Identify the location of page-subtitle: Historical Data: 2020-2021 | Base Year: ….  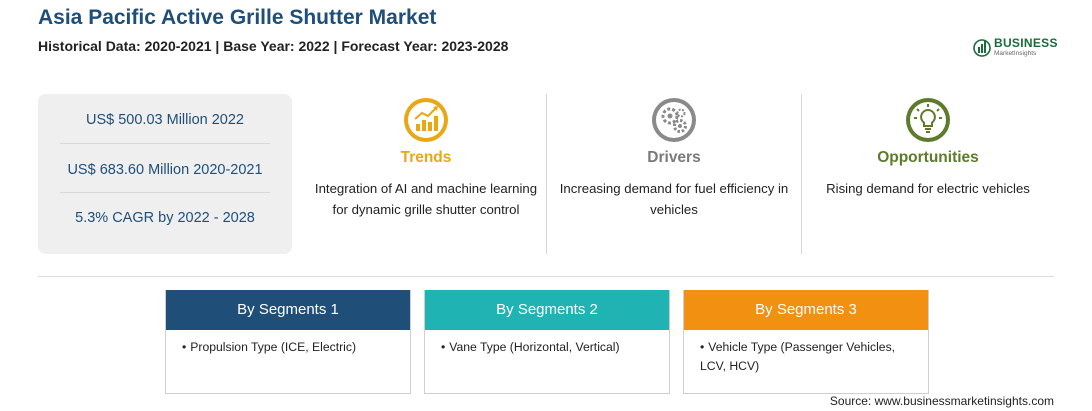
(273, 46).